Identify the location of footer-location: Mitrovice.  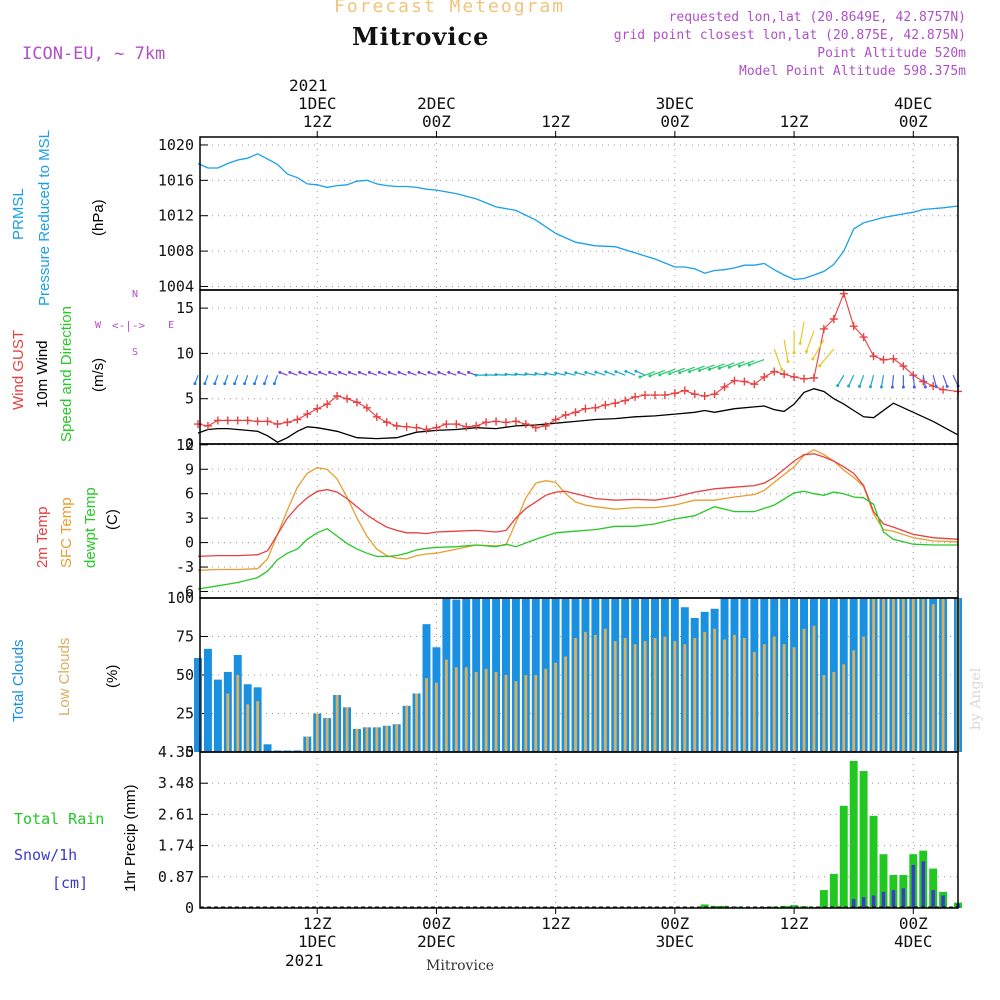
(460, 966).